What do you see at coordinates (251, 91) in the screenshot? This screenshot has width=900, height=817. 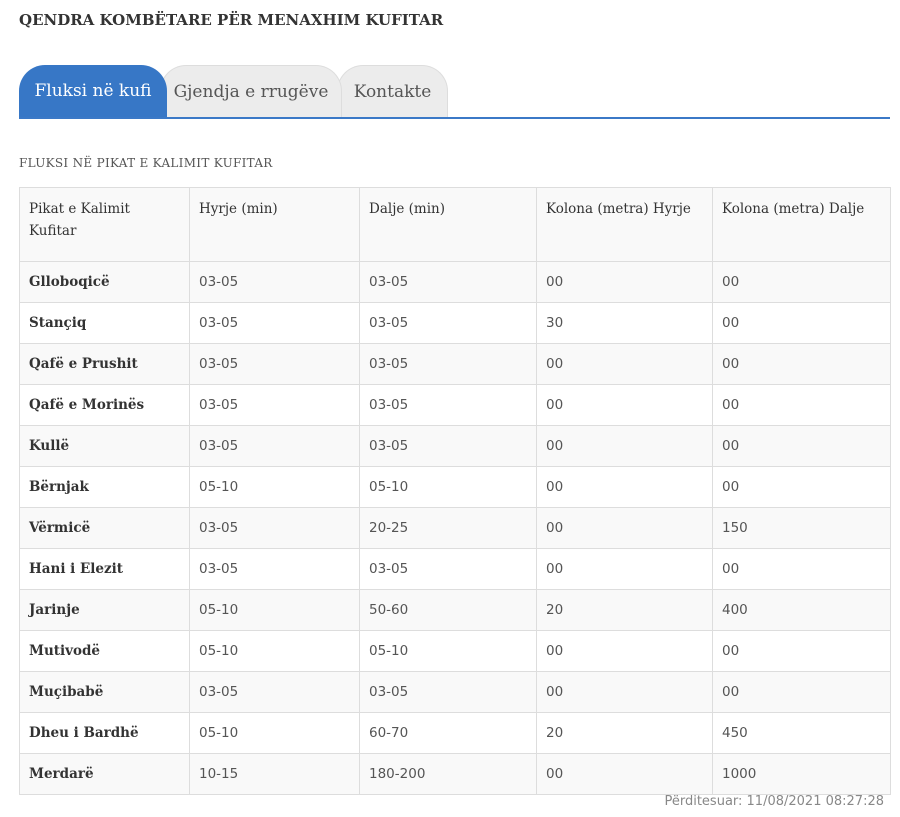 I see `tab-gjendja-e-rrugeve: Gjendja e rrugëve` at bounding box center [251, 91].